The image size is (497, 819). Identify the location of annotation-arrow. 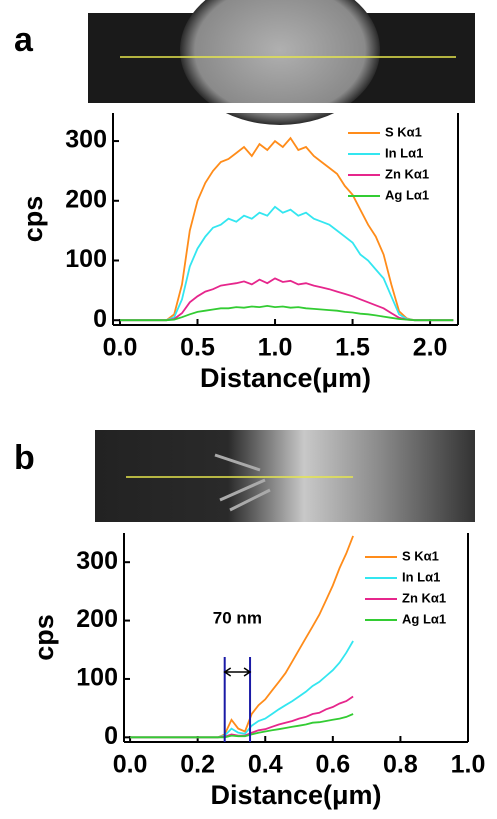
(237, 672).